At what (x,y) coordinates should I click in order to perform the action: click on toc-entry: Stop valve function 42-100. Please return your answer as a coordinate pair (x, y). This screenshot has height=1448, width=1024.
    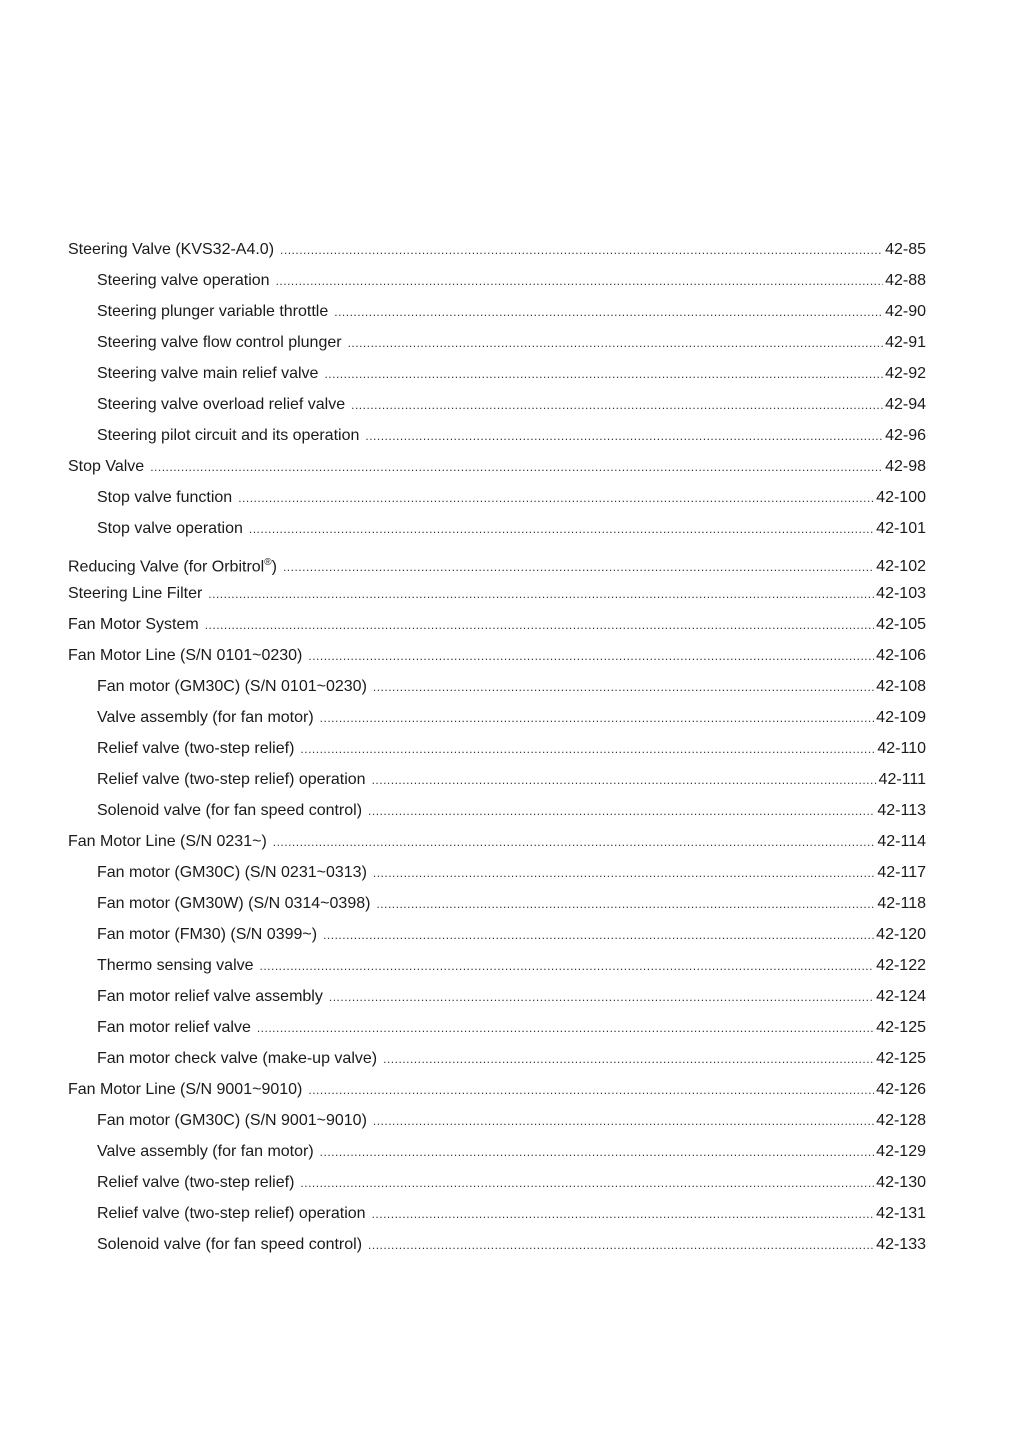
    Looking at the image, I should click on (497, 502).